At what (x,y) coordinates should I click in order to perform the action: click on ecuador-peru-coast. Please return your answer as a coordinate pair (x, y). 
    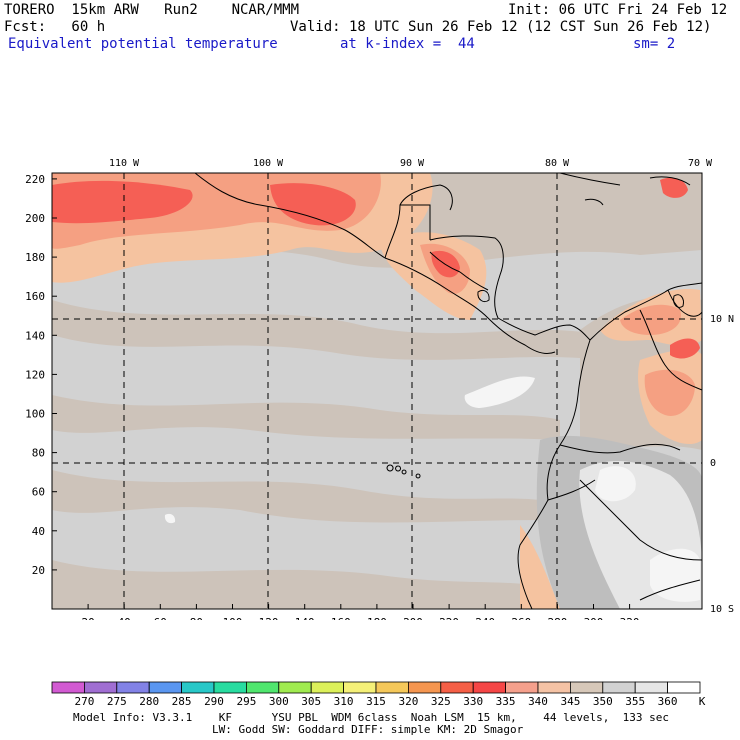
    Looking at the image, I should click on (533, 554).